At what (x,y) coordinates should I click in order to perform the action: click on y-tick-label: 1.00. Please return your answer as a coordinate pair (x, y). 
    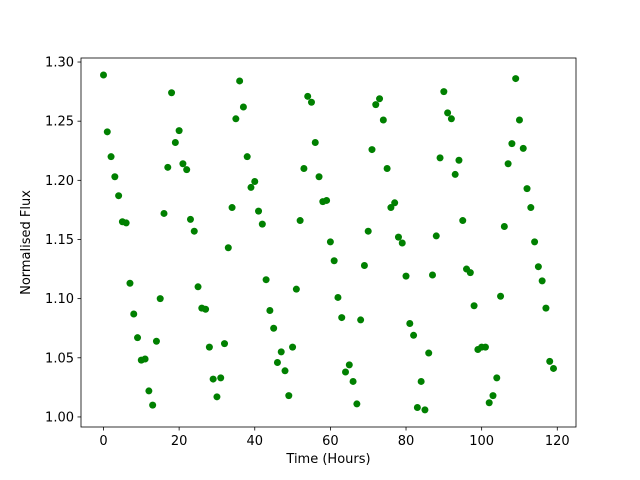
    Looking at the image, I should click on (59, 417).